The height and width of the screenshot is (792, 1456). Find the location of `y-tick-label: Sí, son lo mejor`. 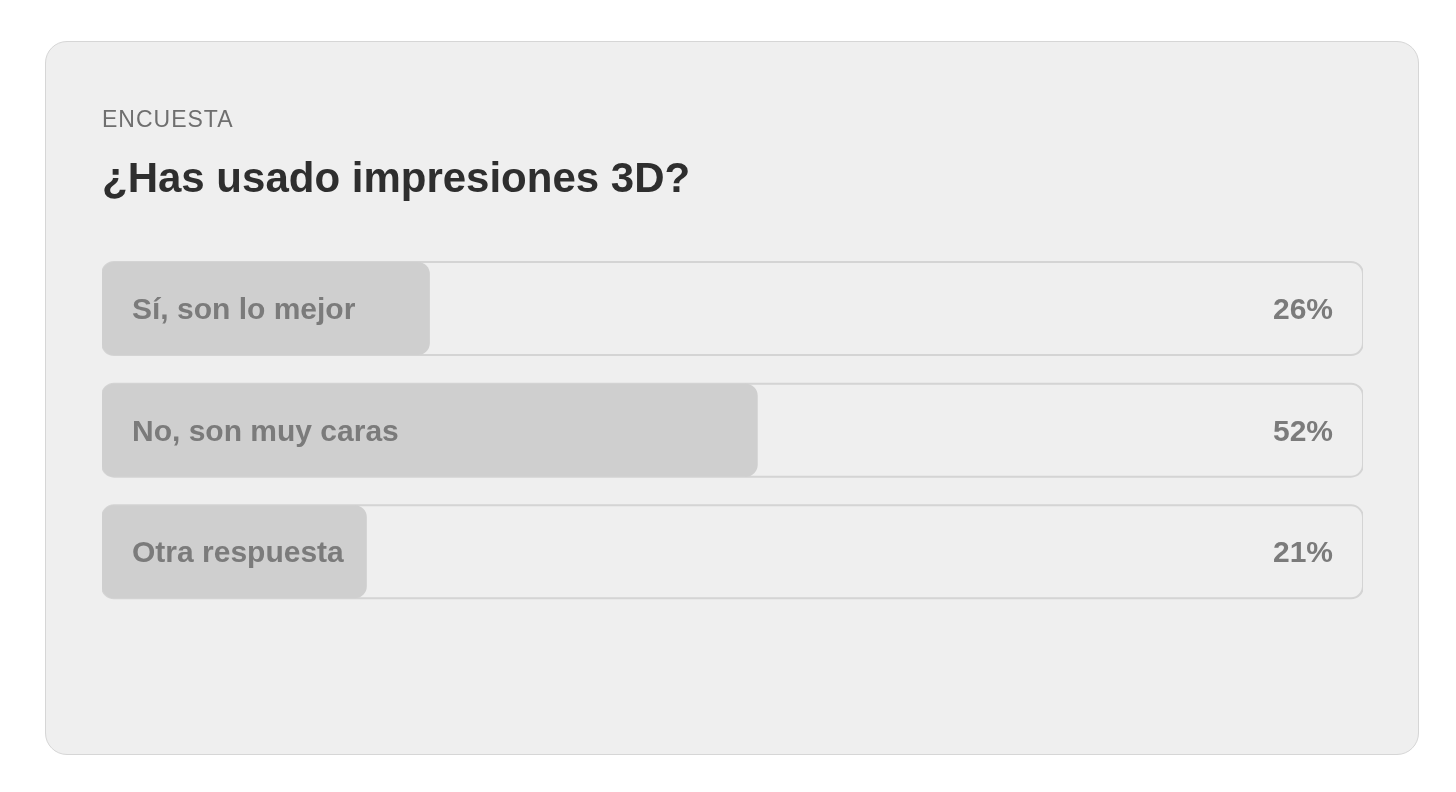

y-tick-label: Sí, son lo mejor is located at coordinates (244, 308).